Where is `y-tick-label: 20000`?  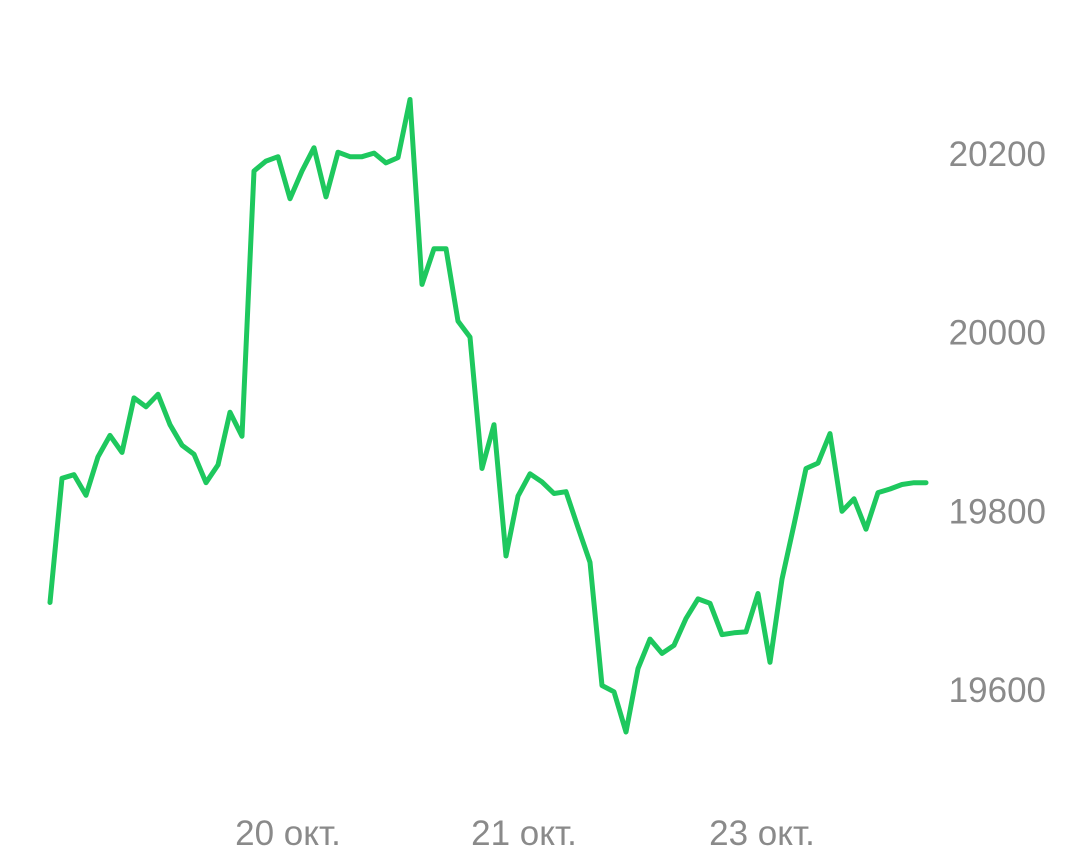
y-tick-label: 20000 is located at coordinates (997, 333).